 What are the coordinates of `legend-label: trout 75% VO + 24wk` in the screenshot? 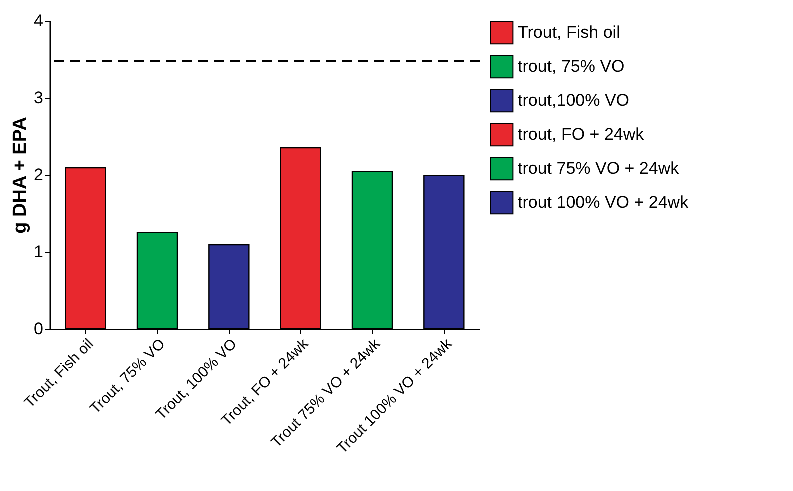 It's located at (599, 168).